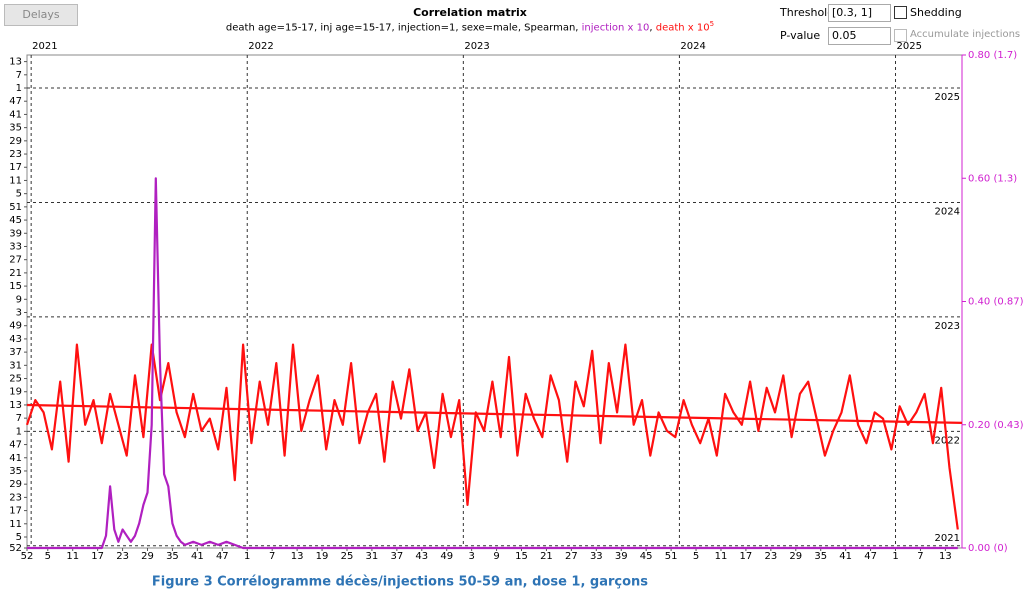  I want to click on x-tick-label: 29, so click(795, 556).